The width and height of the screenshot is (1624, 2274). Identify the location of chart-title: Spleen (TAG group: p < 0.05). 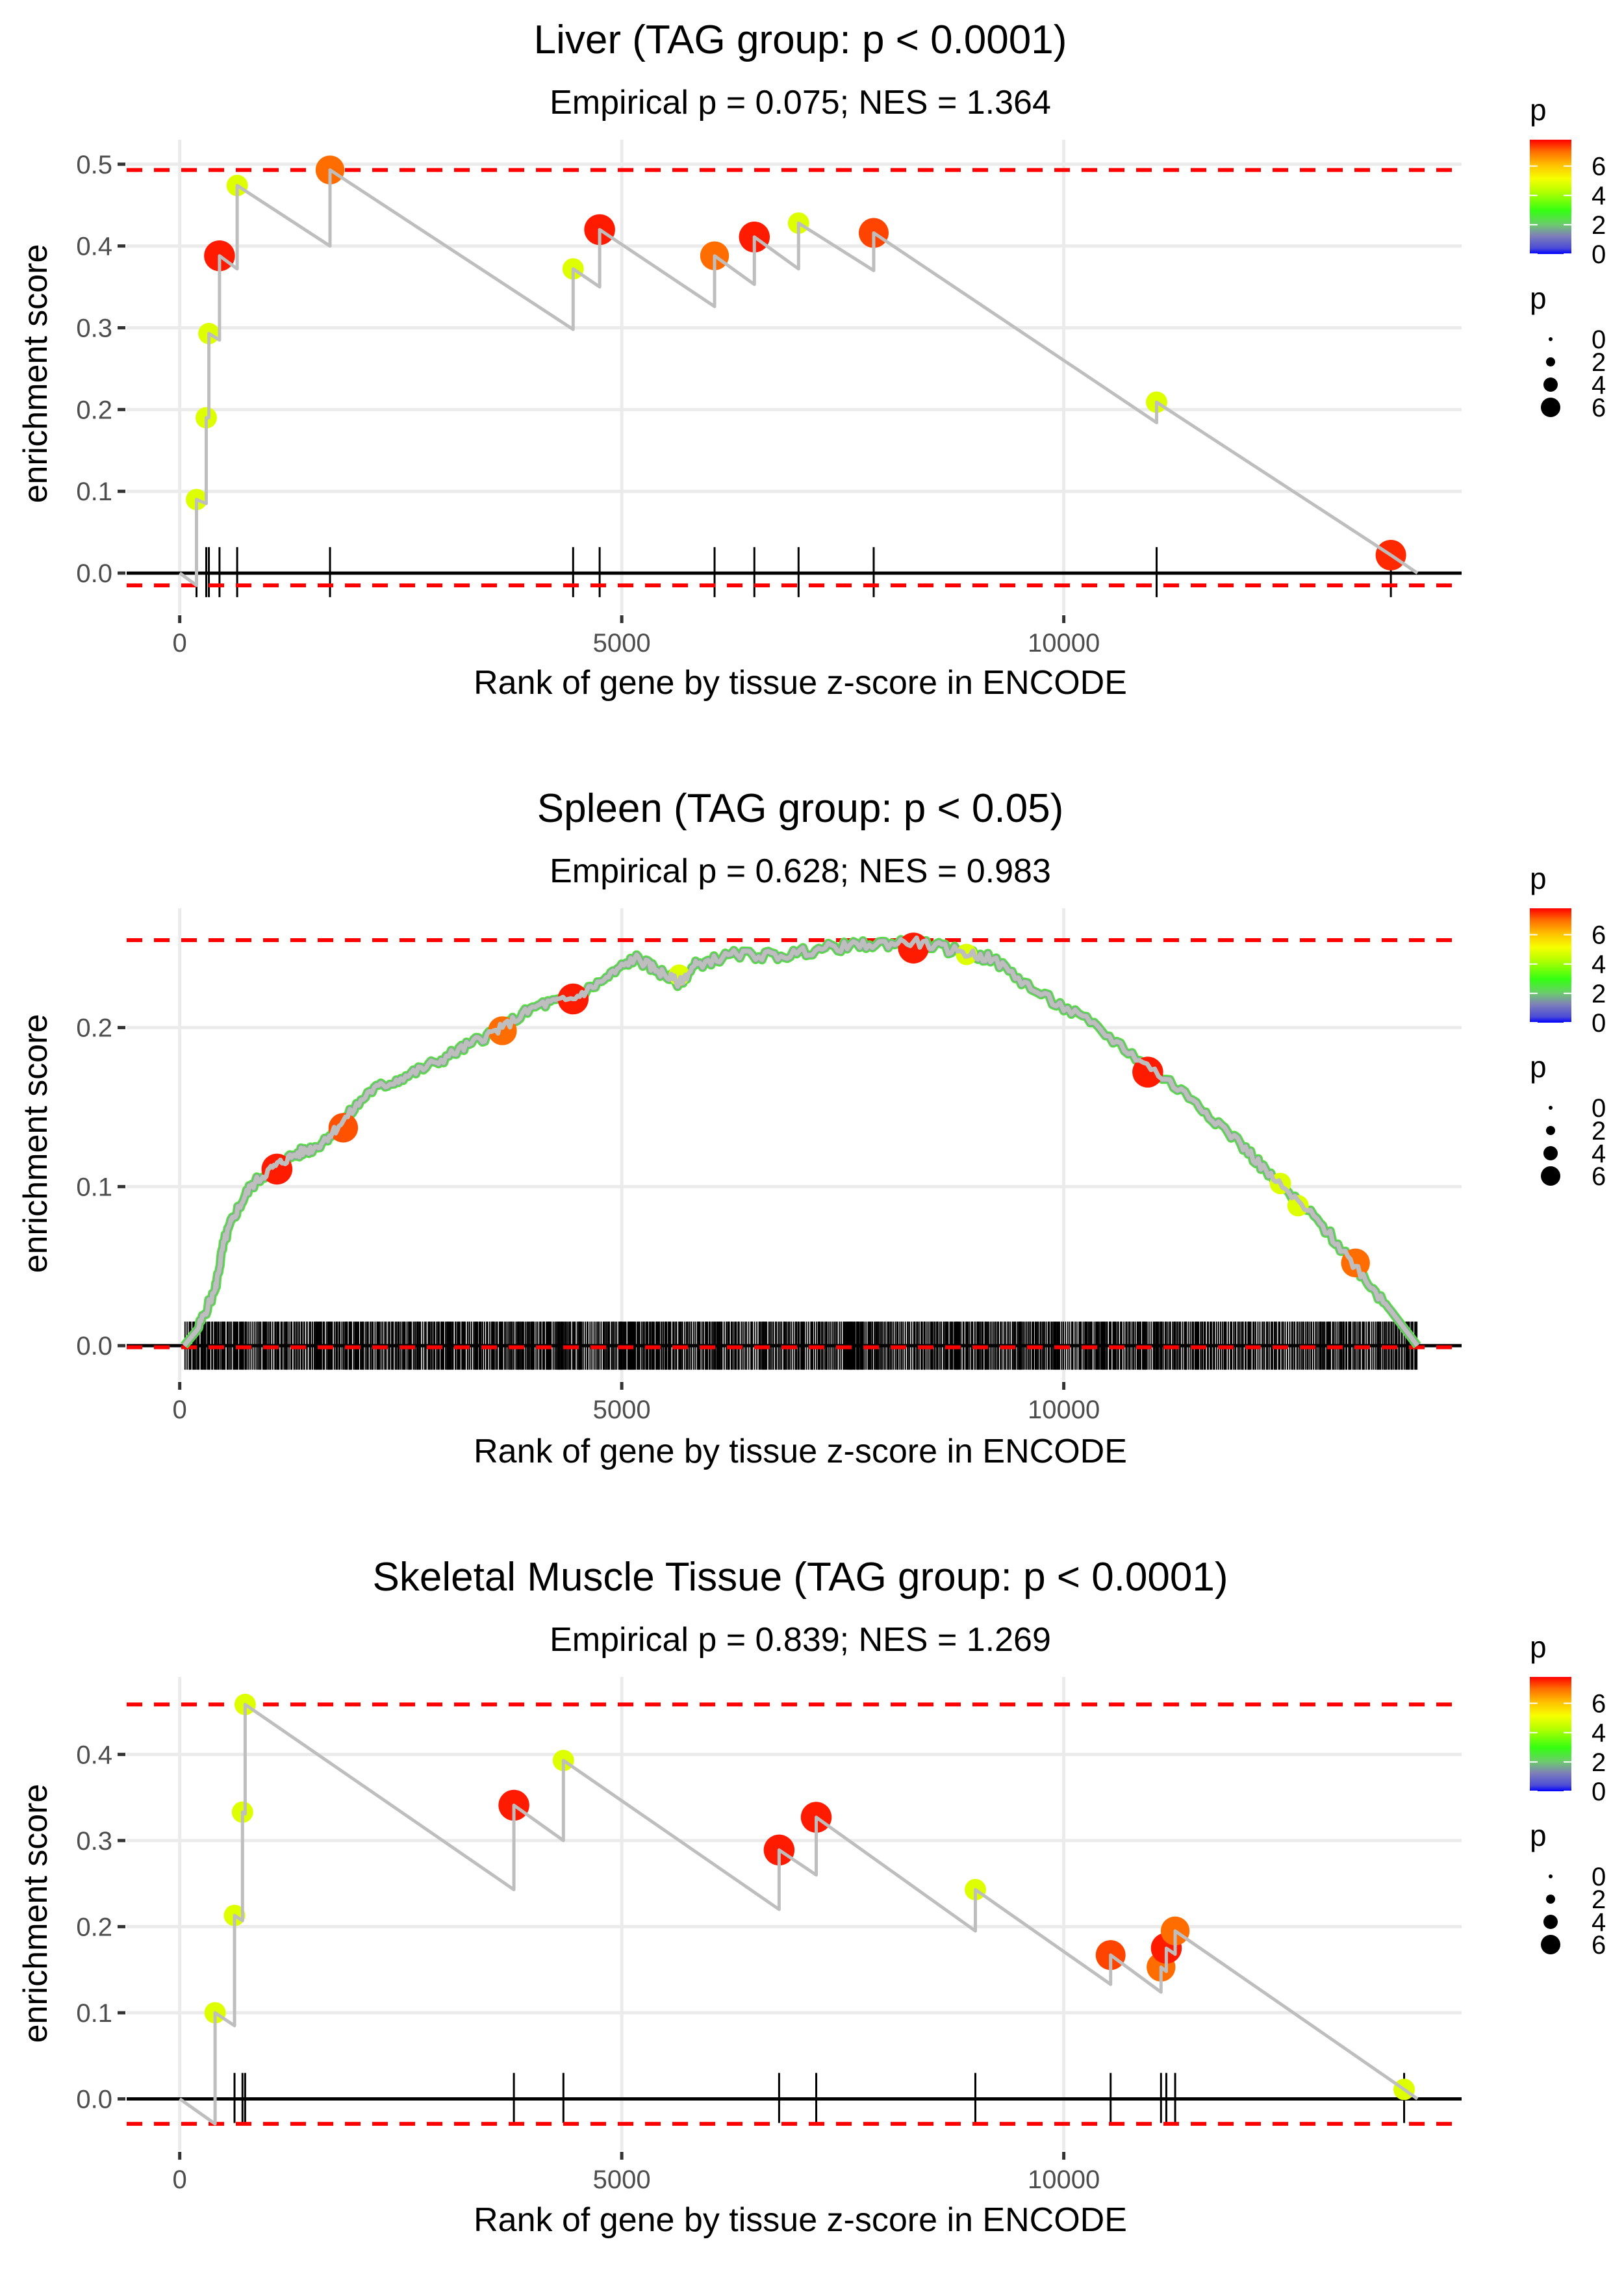
(800, 808).